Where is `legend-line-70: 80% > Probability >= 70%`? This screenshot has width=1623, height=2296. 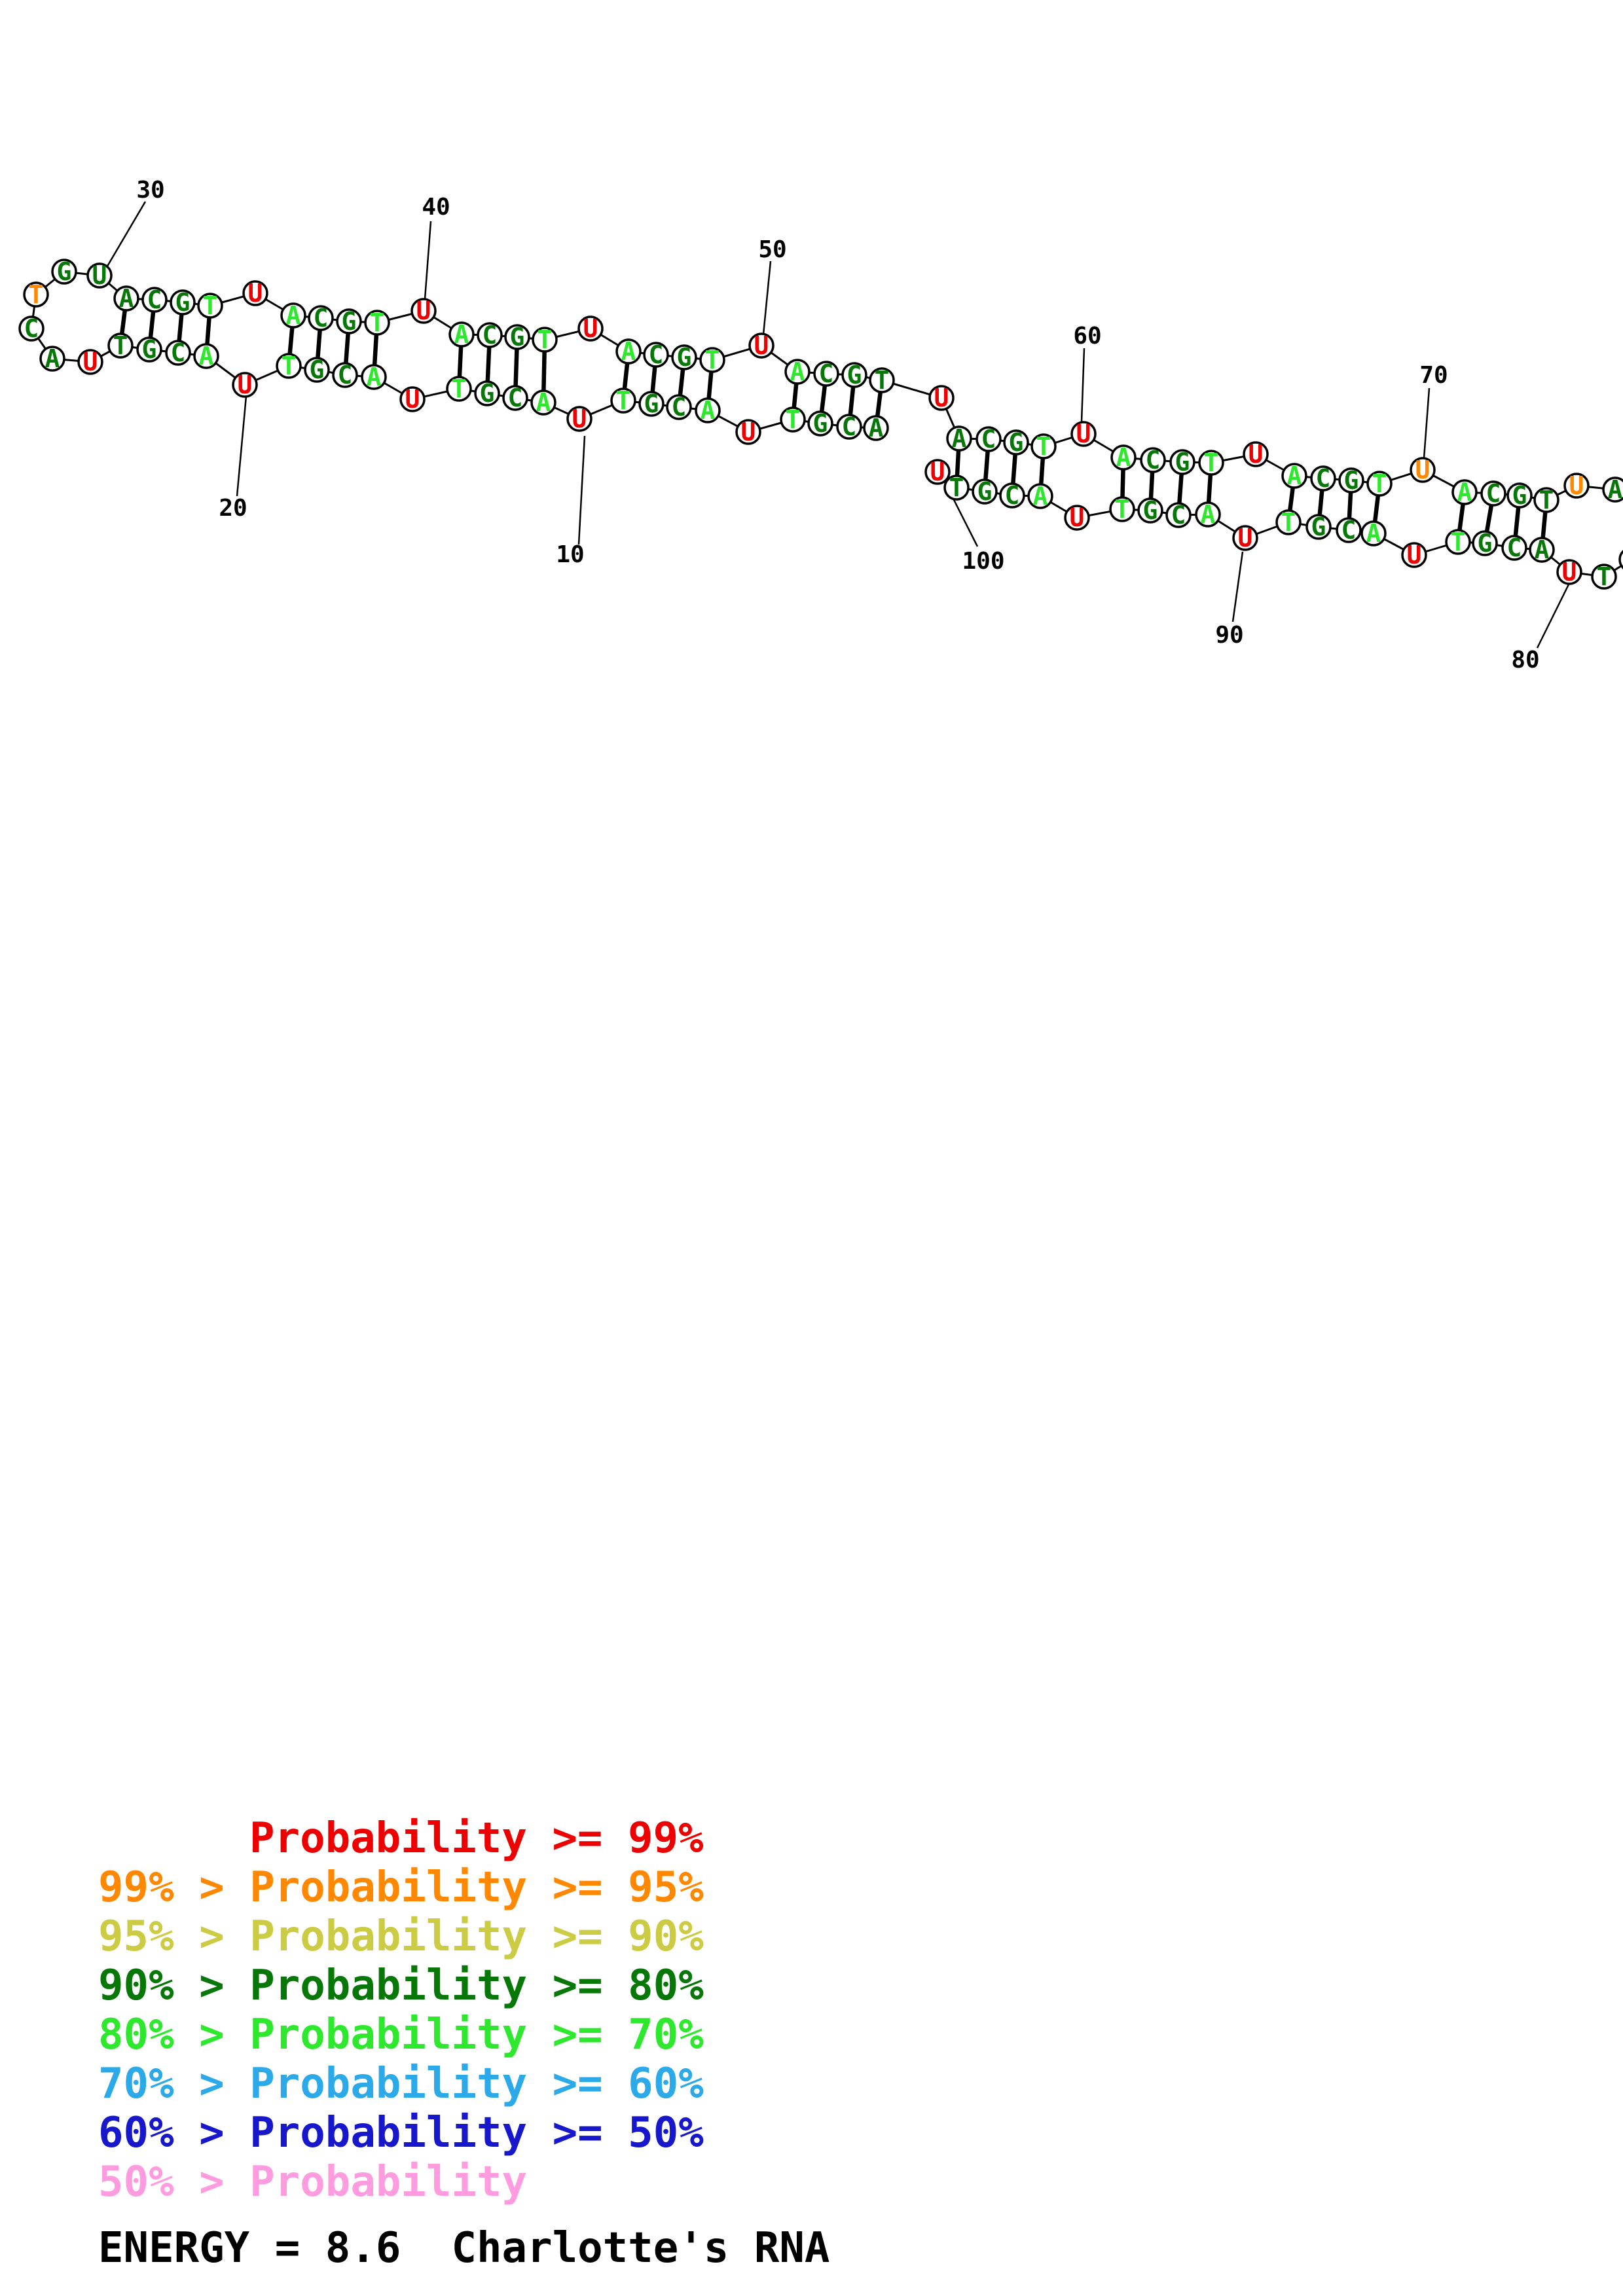
legend-line-70: 80% > Probability >= 70% is located at coordinates (401, 2035).